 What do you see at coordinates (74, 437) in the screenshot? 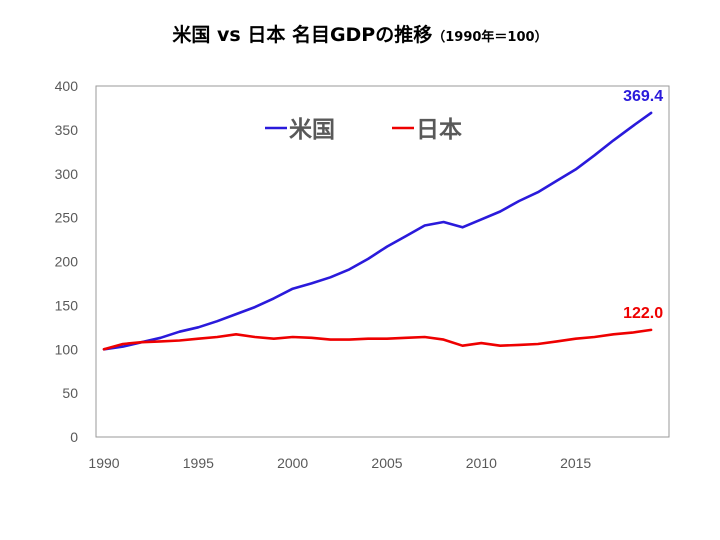
I see `y-tick-label: 0` at bounding box center [74, 437].